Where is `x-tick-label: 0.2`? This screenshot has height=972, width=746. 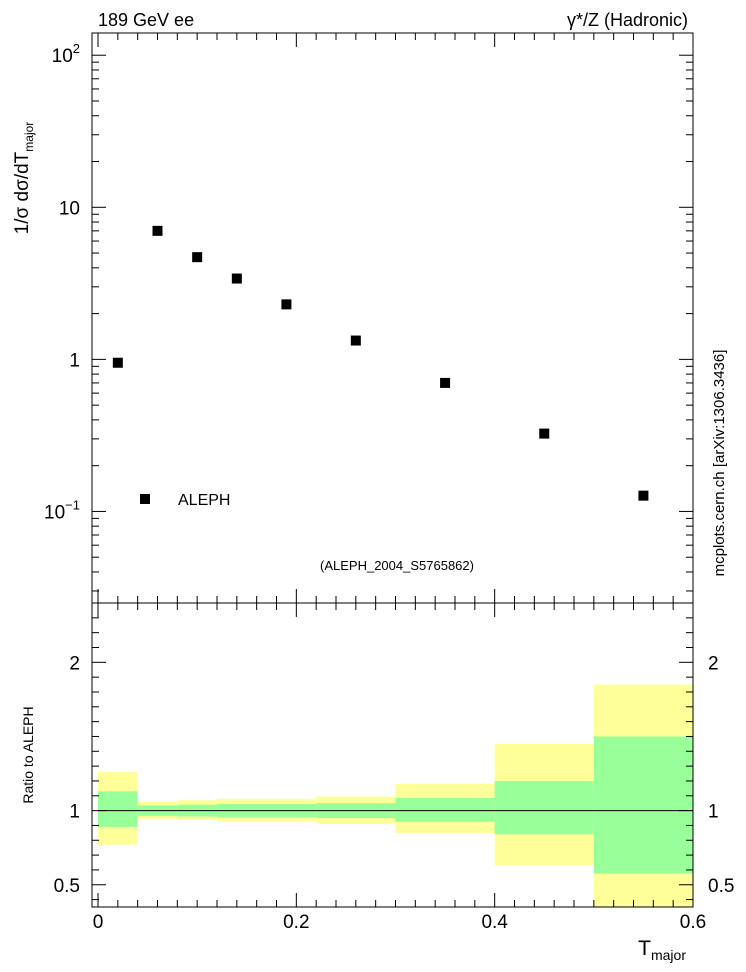 x-tick-label: 0.2 is located at coordinates (296, 922).